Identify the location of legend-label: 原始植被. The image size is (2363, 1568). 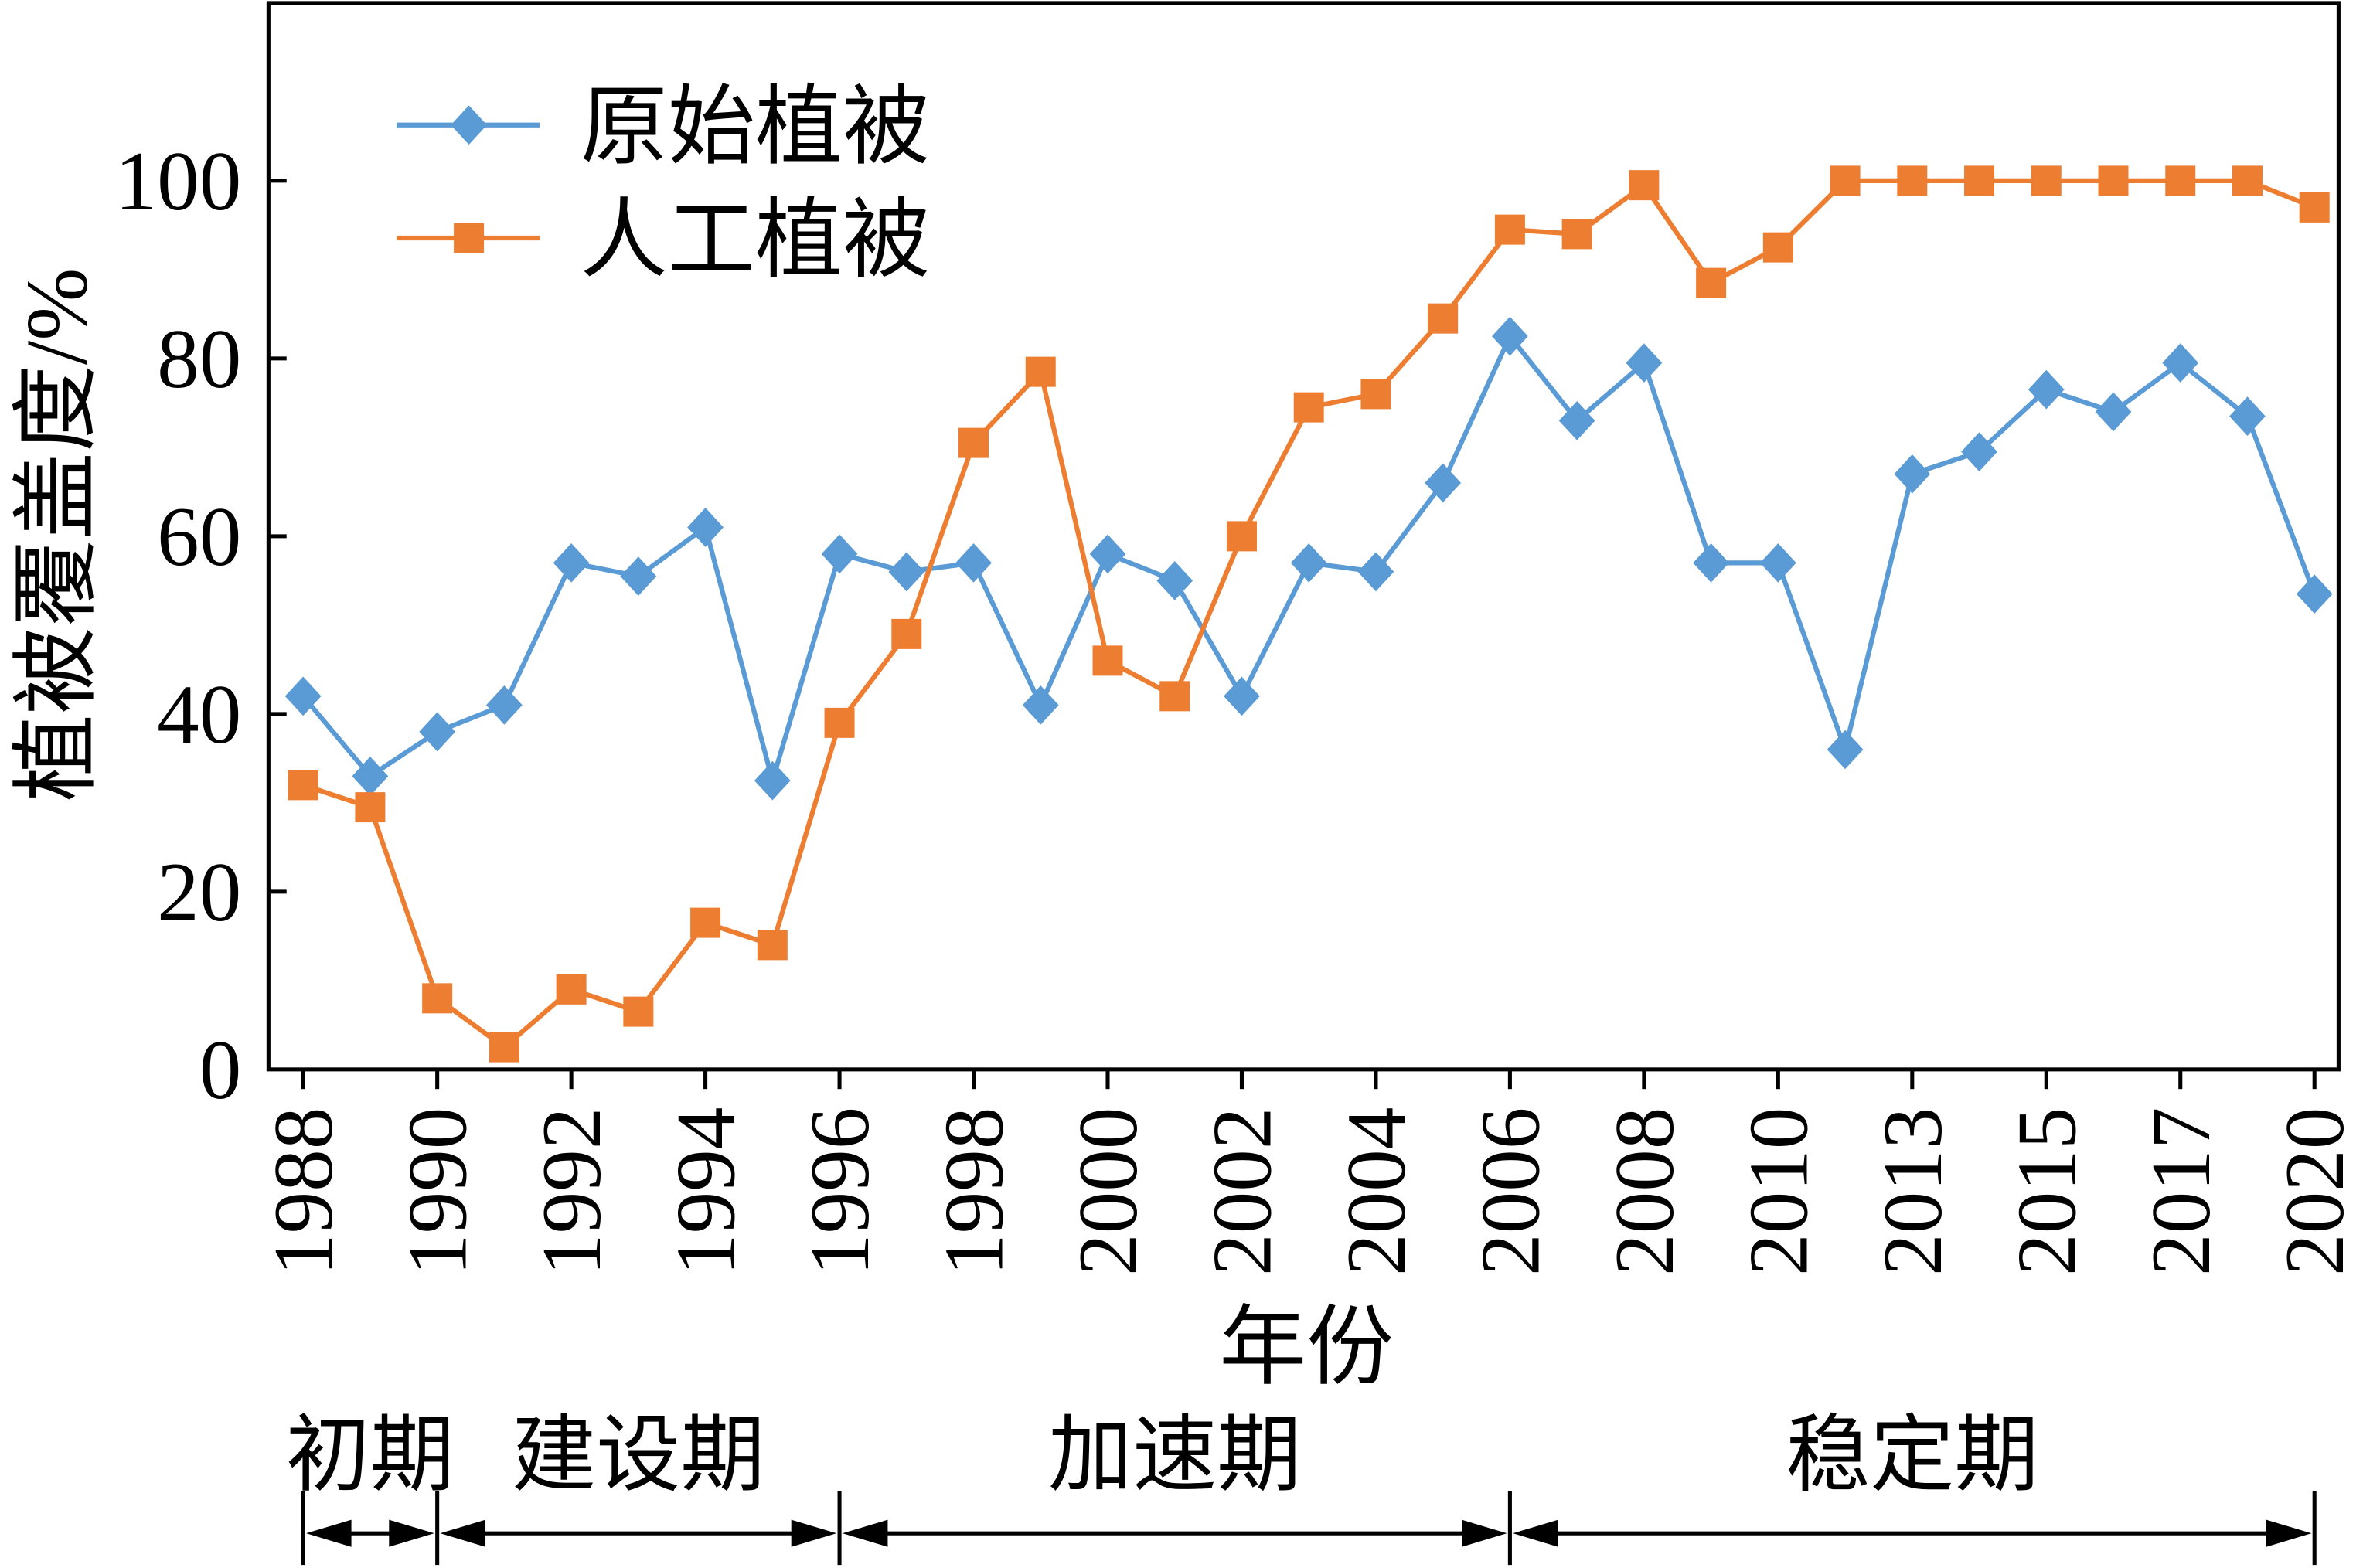
(756, 128).